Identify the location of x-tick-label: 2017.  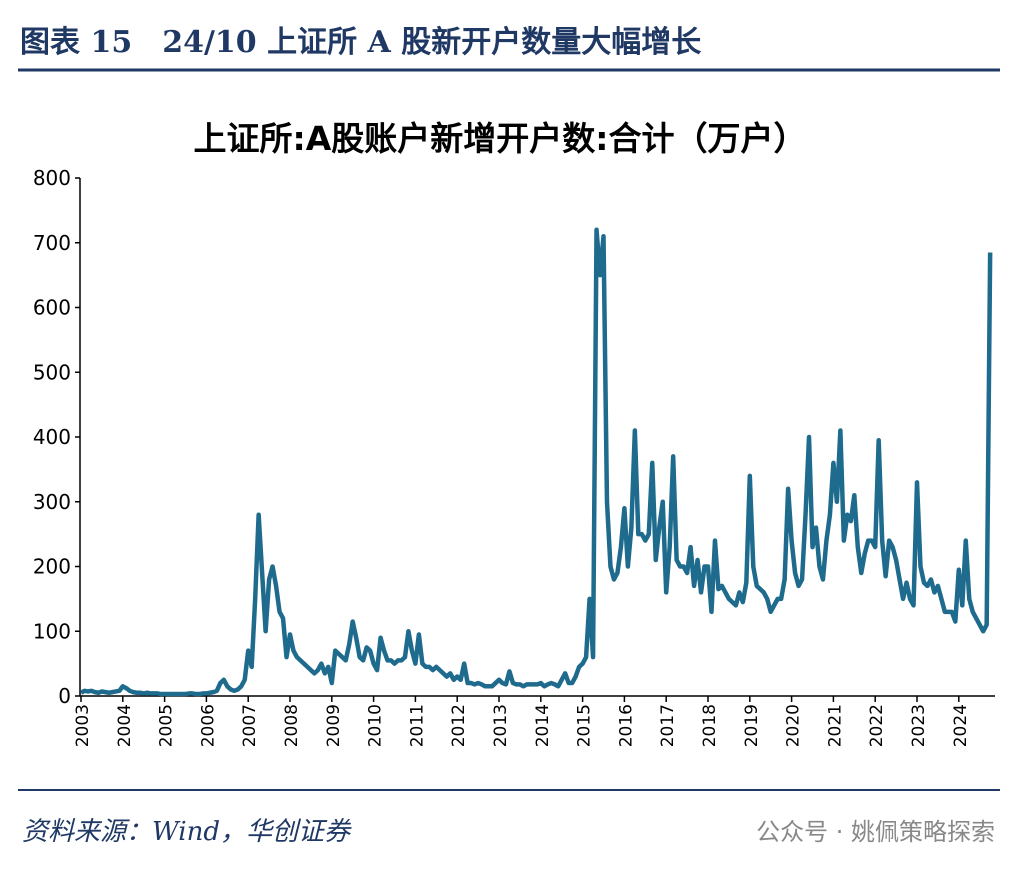
(668, 725).